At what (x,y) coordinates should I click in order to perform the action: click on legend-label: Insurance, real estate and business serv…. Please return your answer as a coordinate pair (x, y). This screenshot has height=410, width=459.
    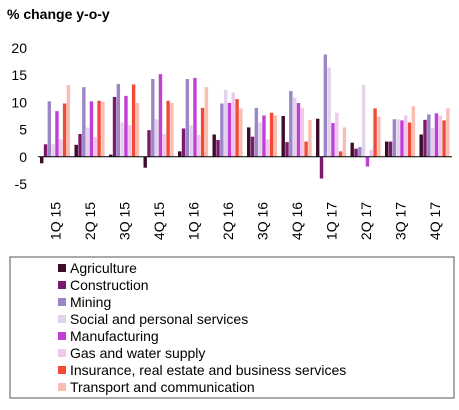
    Looking at the image, I should click on (208, 370).